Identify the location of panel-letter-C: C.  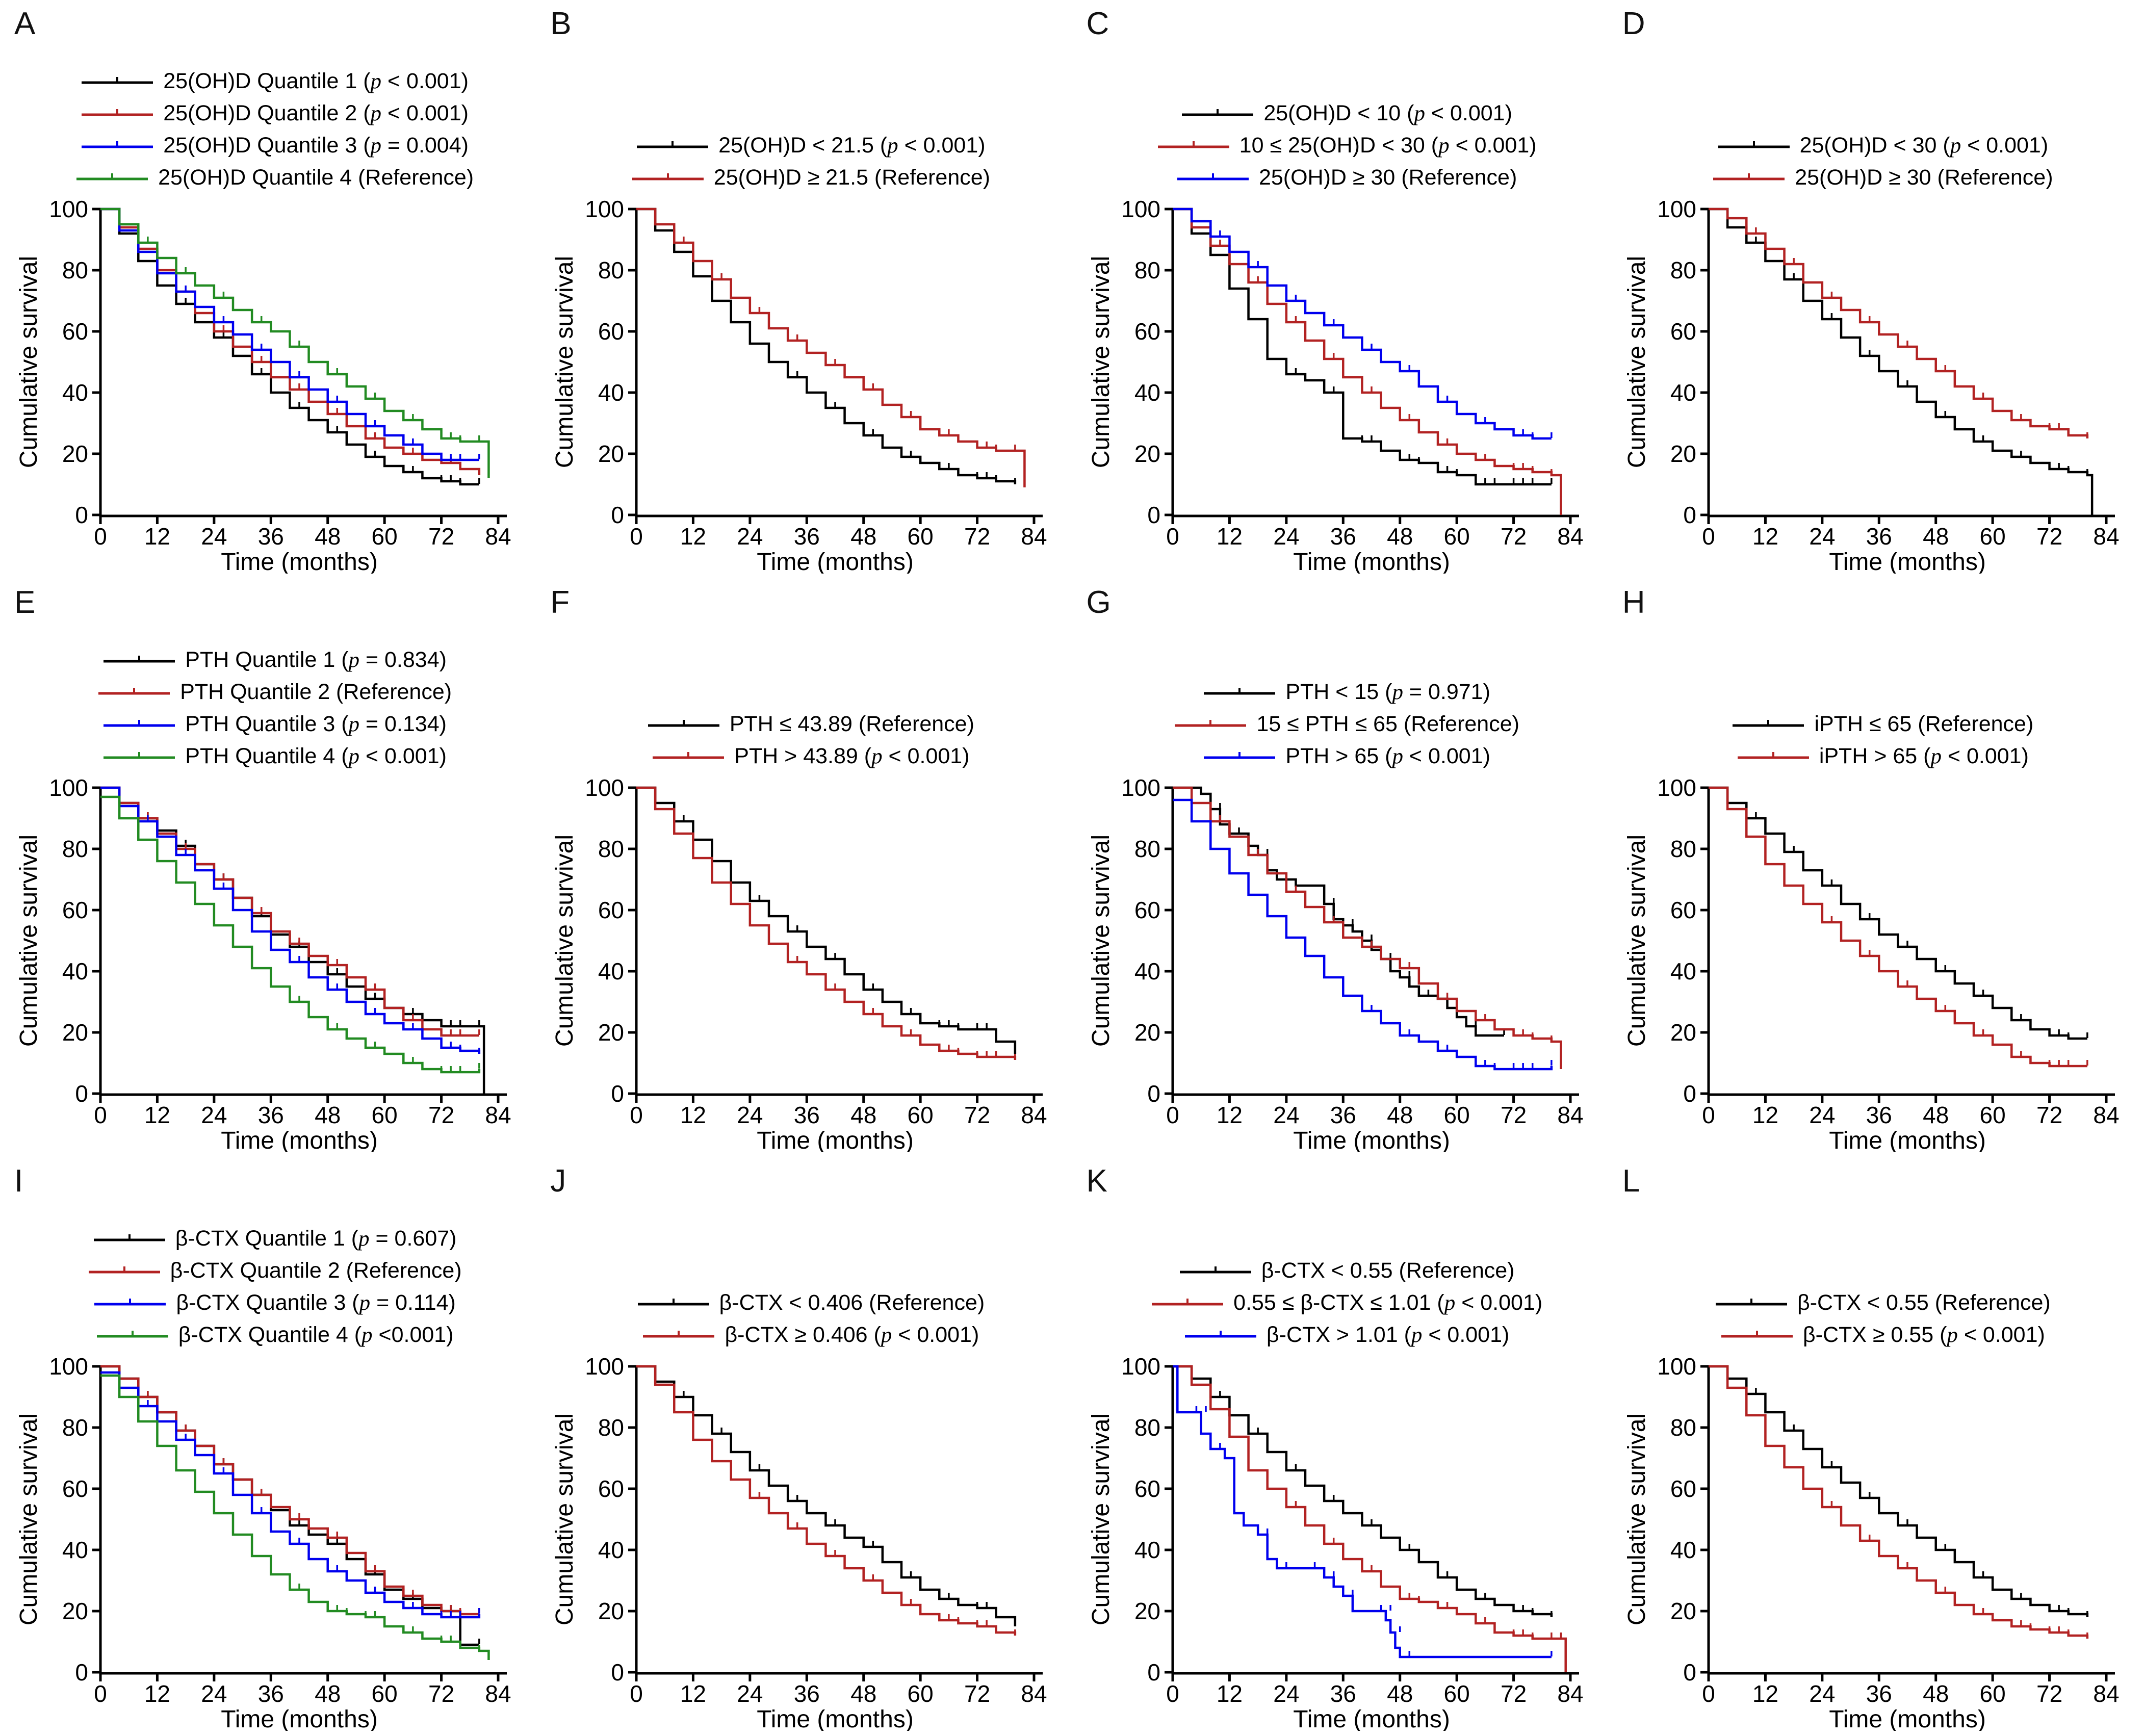
(1097, 24).